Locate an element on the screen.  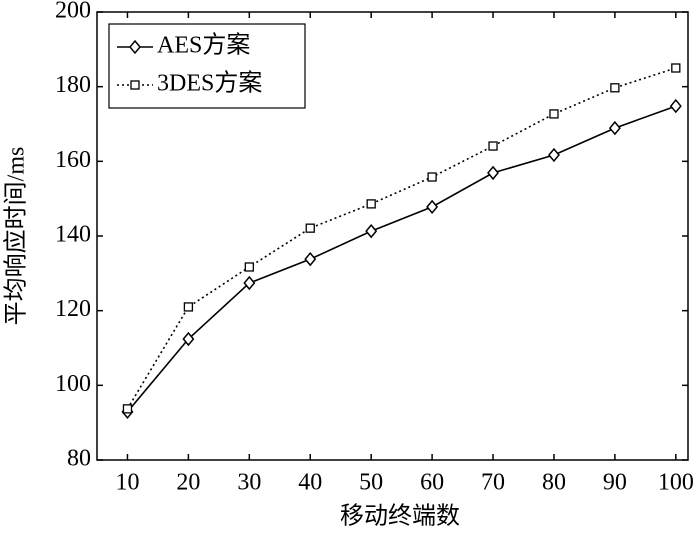
x-tick-label: 100 is located at coordinates (676, 483).